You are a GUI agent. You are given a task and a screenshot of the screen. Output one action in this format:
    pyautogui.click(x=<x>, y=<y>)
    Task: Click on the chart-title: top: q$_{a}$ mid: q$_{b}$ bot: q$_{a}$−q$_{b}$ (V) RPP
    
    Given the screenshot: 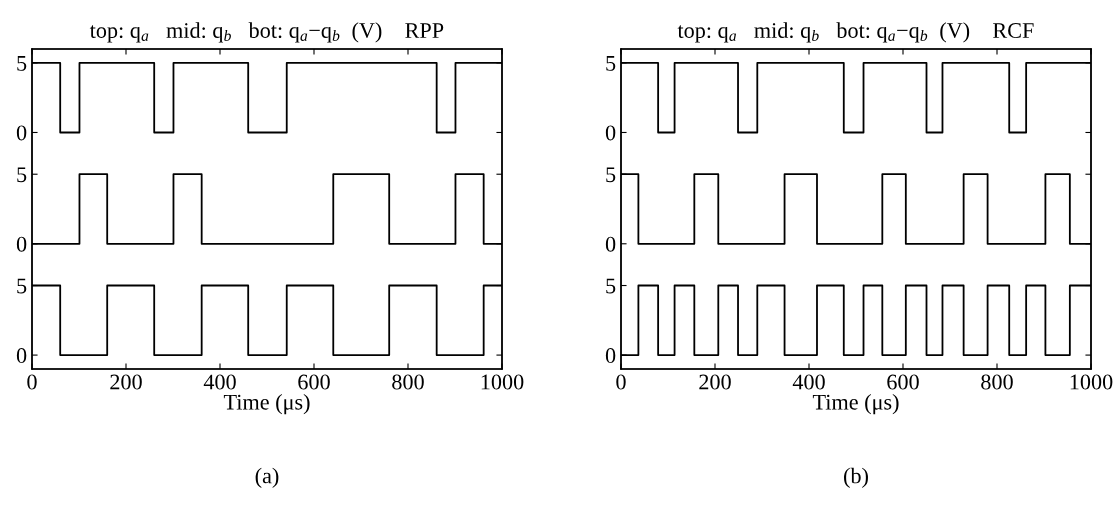 What is the action you would take?
    pyautogui.click(x=266, y=32)
    